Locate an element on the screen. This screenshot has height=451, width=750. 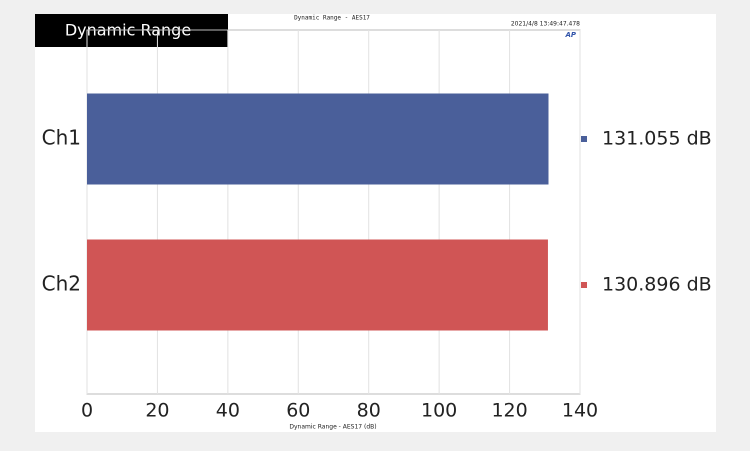
y-tick-label: Ch1 is located at coordinates (61, 138).